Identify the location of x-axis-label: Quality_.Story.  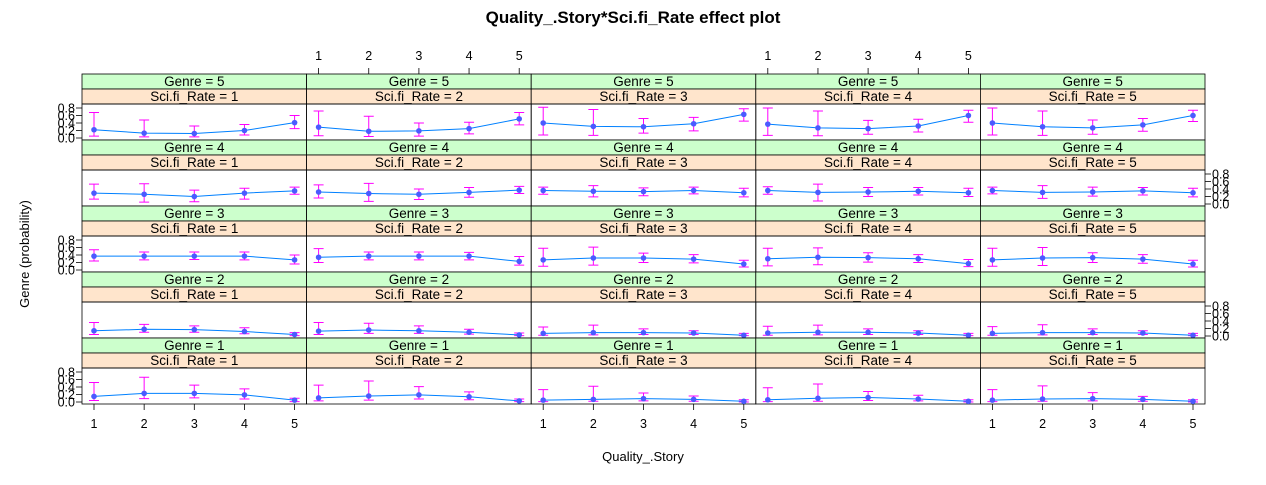
(643, 456).